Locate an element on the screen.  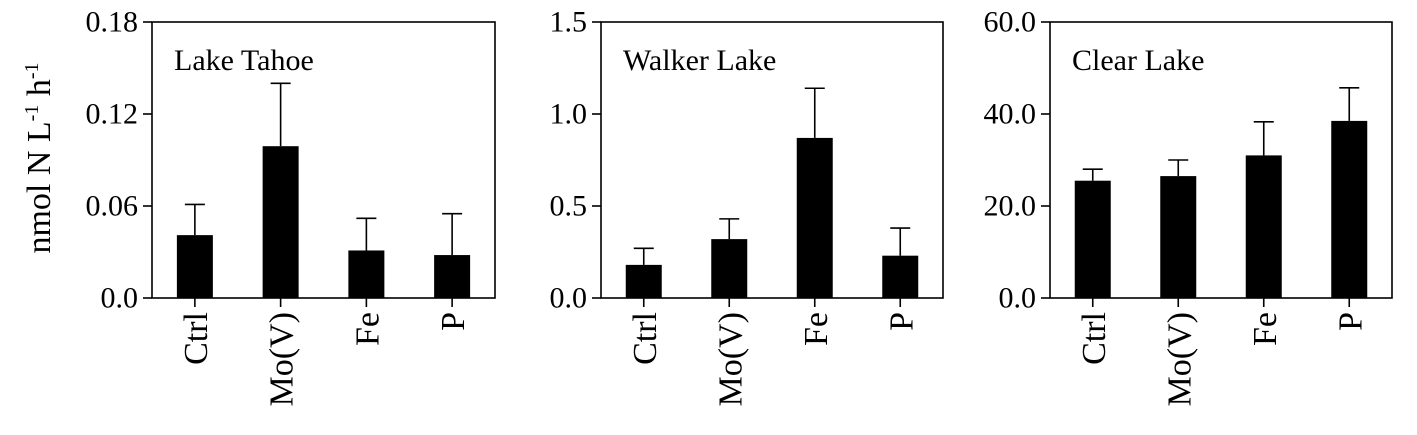
y-tick-label: 20.0 is located at coordinates (1010, 206).